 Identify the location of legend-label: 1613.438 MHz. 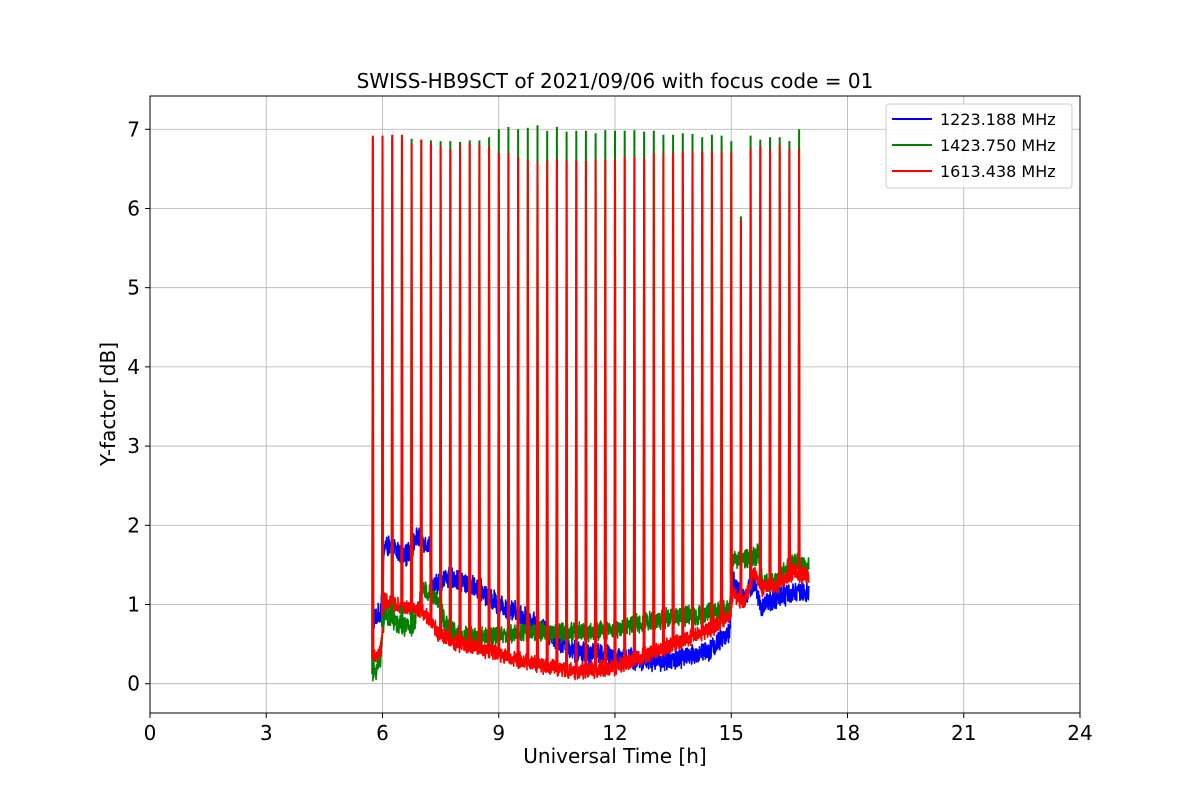
(998, 171).